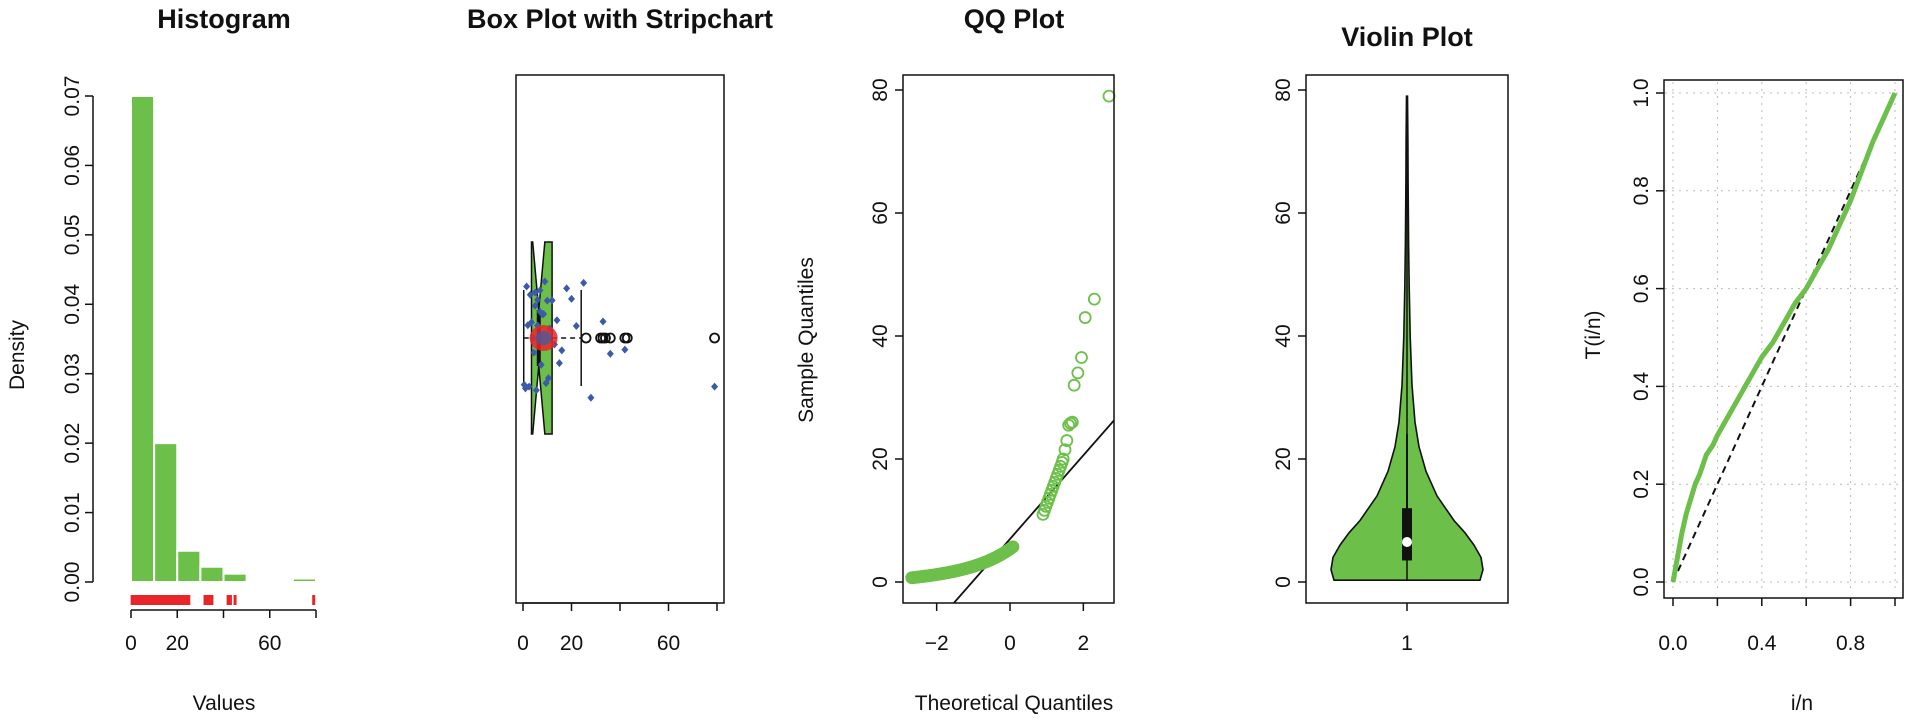  What do you see at coordinates (1802, 703) in the screenshot?
I see `tplot-xlabel: i/n` at bounding box center [1802, 703].